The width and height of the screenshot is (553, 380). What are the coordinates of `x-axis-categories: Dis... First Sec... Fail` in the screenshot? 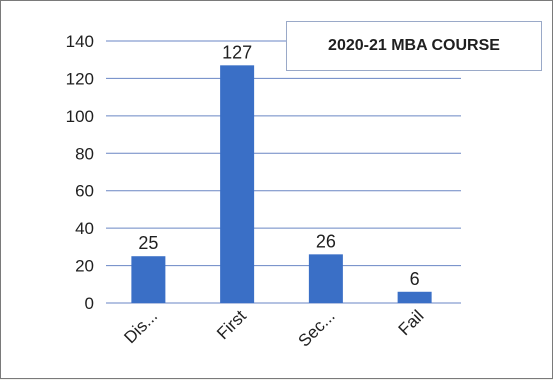 It's located at (273, 328).